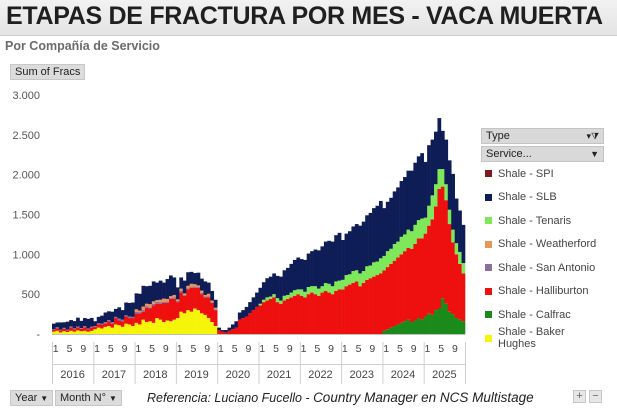 The height and width of the screenshot is (416, 617). I want to click on type-filter-label: Type, so click(498, 136).